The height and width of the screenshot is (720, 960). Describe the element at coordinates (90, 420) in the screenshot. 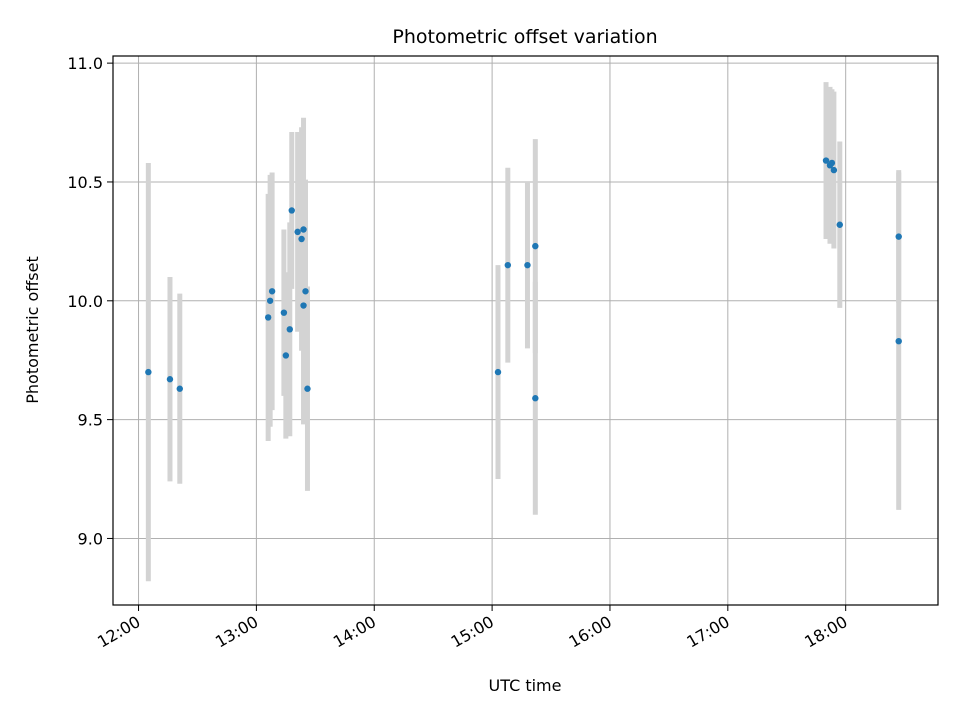

I see `y-tick-label: 9.5` at that location.